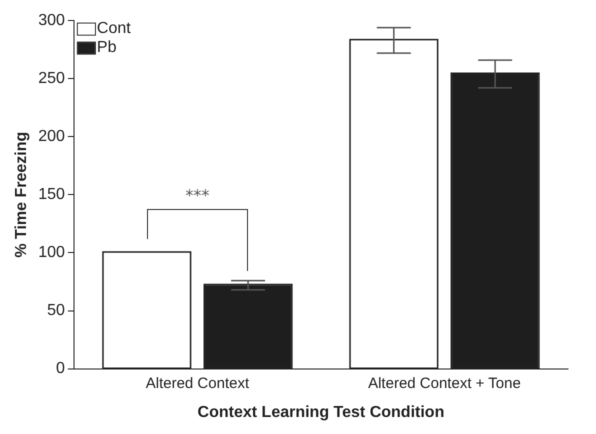 This screenshot has width=596, height=434. I want to click on y-tick-label: 200, so click(51, 137).